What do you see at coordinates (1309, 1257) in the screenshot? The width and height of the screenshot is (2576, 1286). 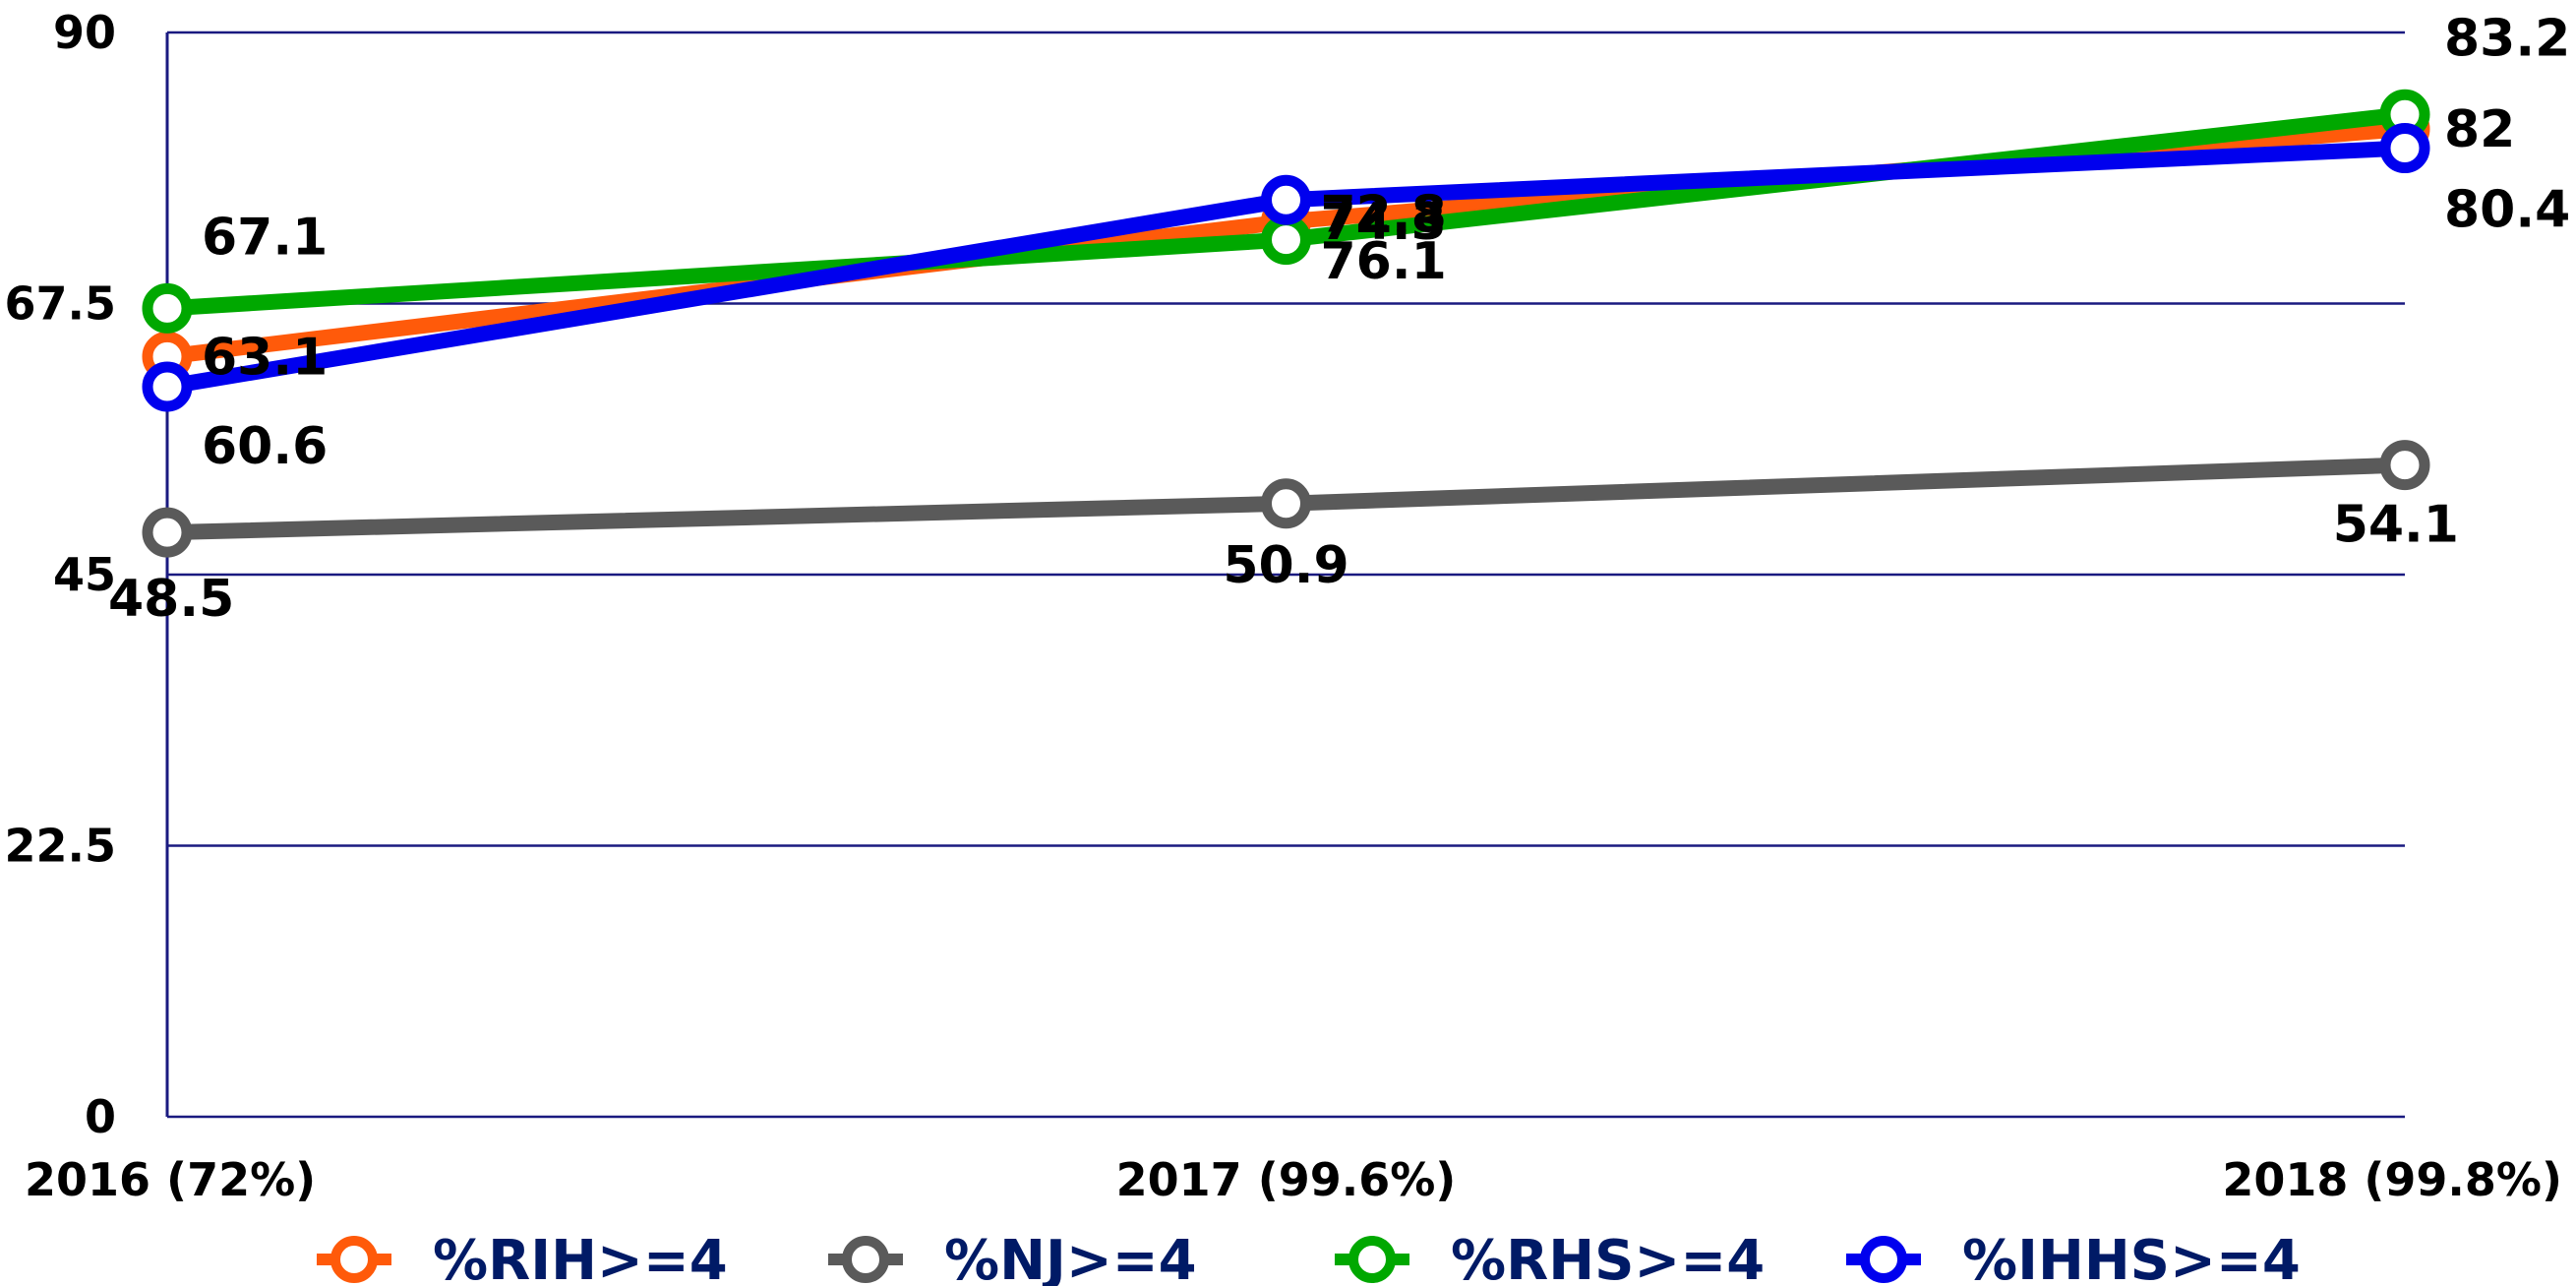 I see `legend: %RIH>=4 %NJ>=4 %RHS>=4 %IHHS>=4` at bounding box center [1309, 1257].